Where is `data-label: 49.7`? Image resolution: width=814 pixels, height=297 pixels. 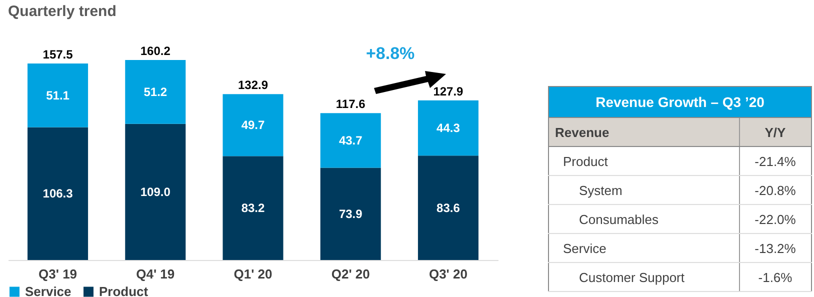 data-label: 49.7 is located at coordinates (253, 125).